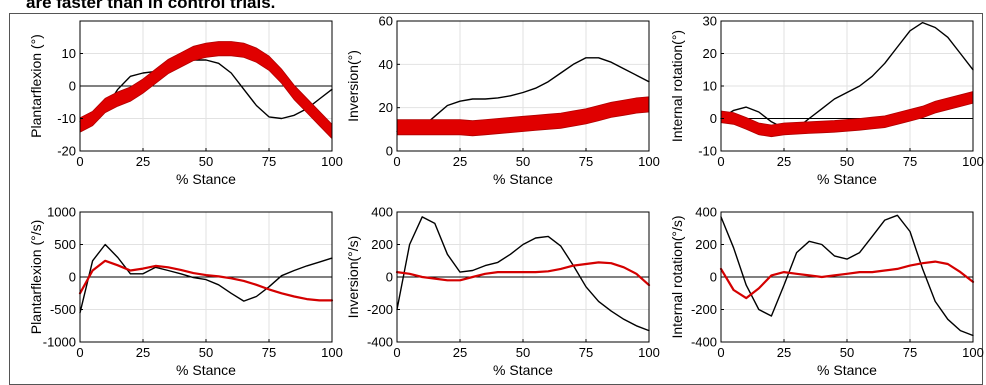 Image resolution: width=986 pixels, height=385 pixels. What do you see at coordinates (353, 277) in the screenshot?
I see `y-axis-label: Inversion(°/s)` at bounding box center [353, 277].